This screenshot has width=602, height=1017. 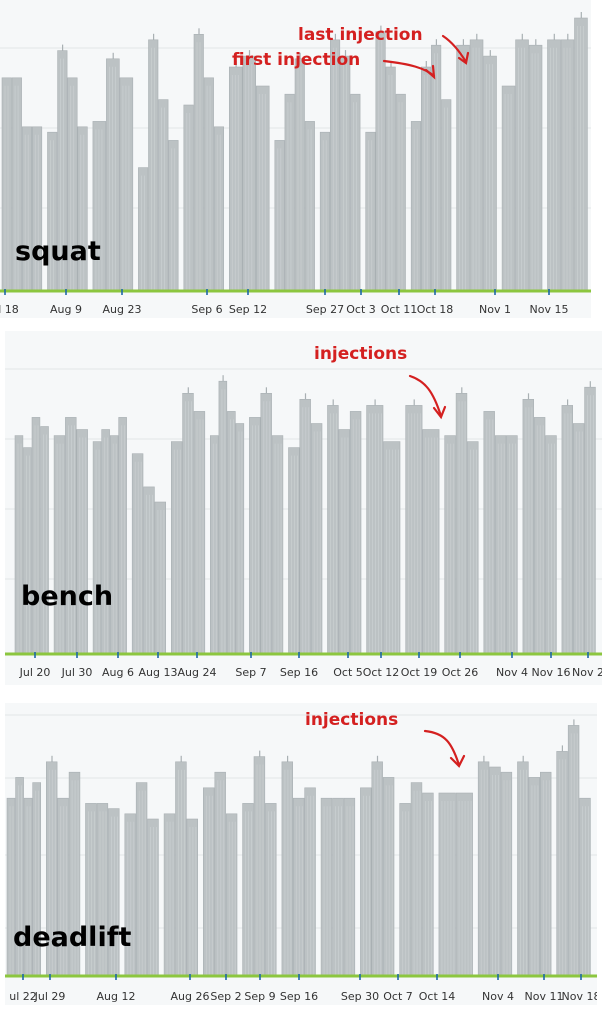 What do you see at coordinates (259, 996) in the screenshot?
I see `x-tick-label: Sep 9` at bounding box center [259, 996].